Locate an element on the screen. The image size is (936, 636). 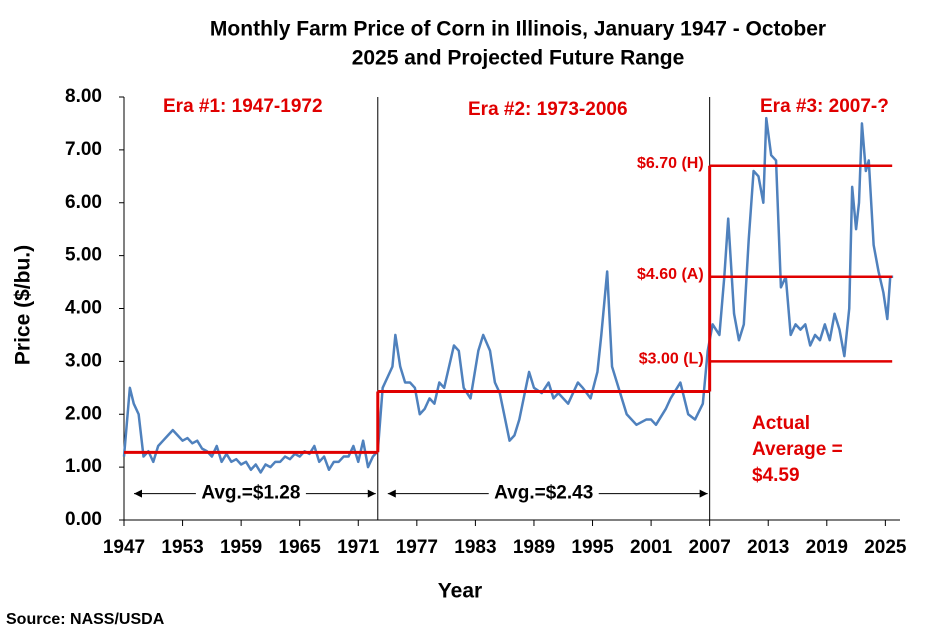
y-tick-label: 5.00 is located at coordinates (83, 255).